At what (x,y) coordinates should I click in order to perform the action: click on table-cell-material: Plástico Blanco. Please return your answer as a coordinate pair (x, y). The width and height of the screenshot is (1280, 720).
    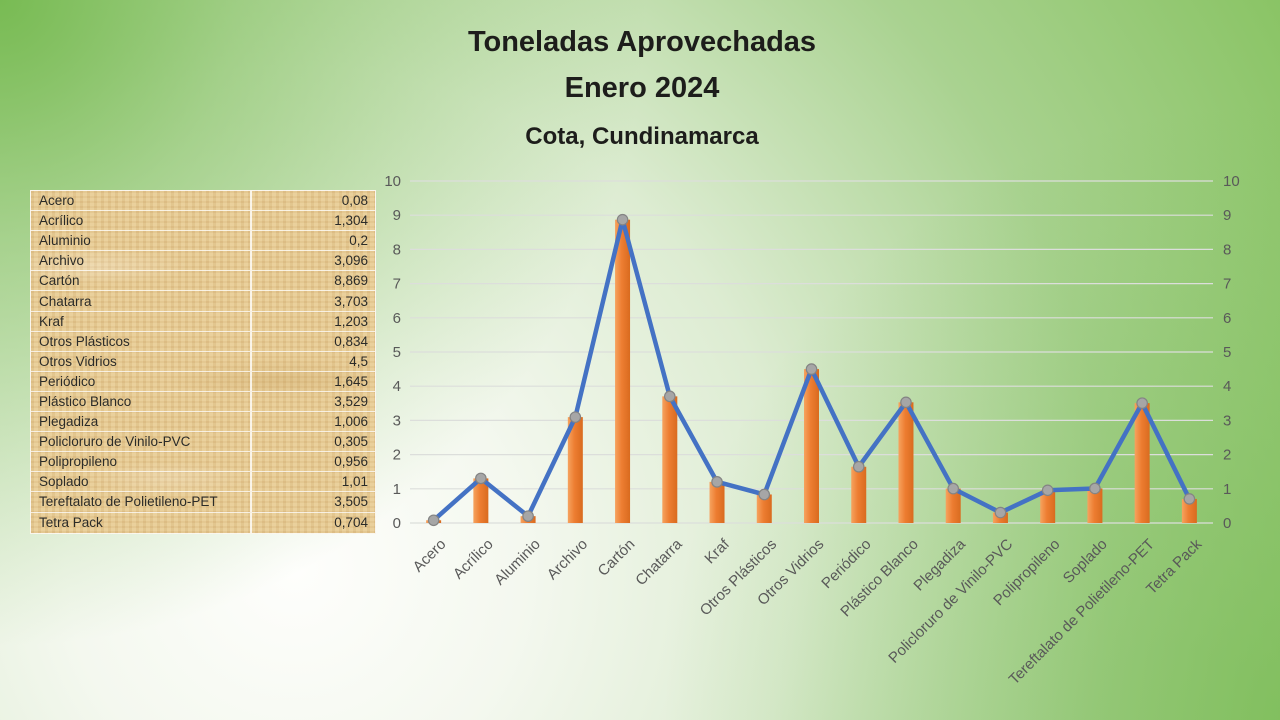
    Looking at the image, I should click on (85, 401).